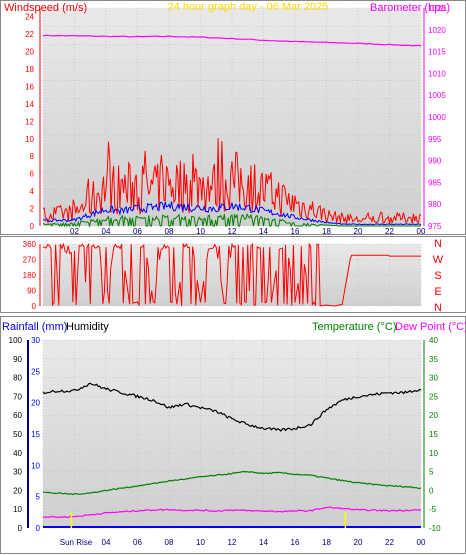 The width and height of the screenshot is (466, 555). I want to click on panel3-x-tick-label: 16, so click(295, 542).